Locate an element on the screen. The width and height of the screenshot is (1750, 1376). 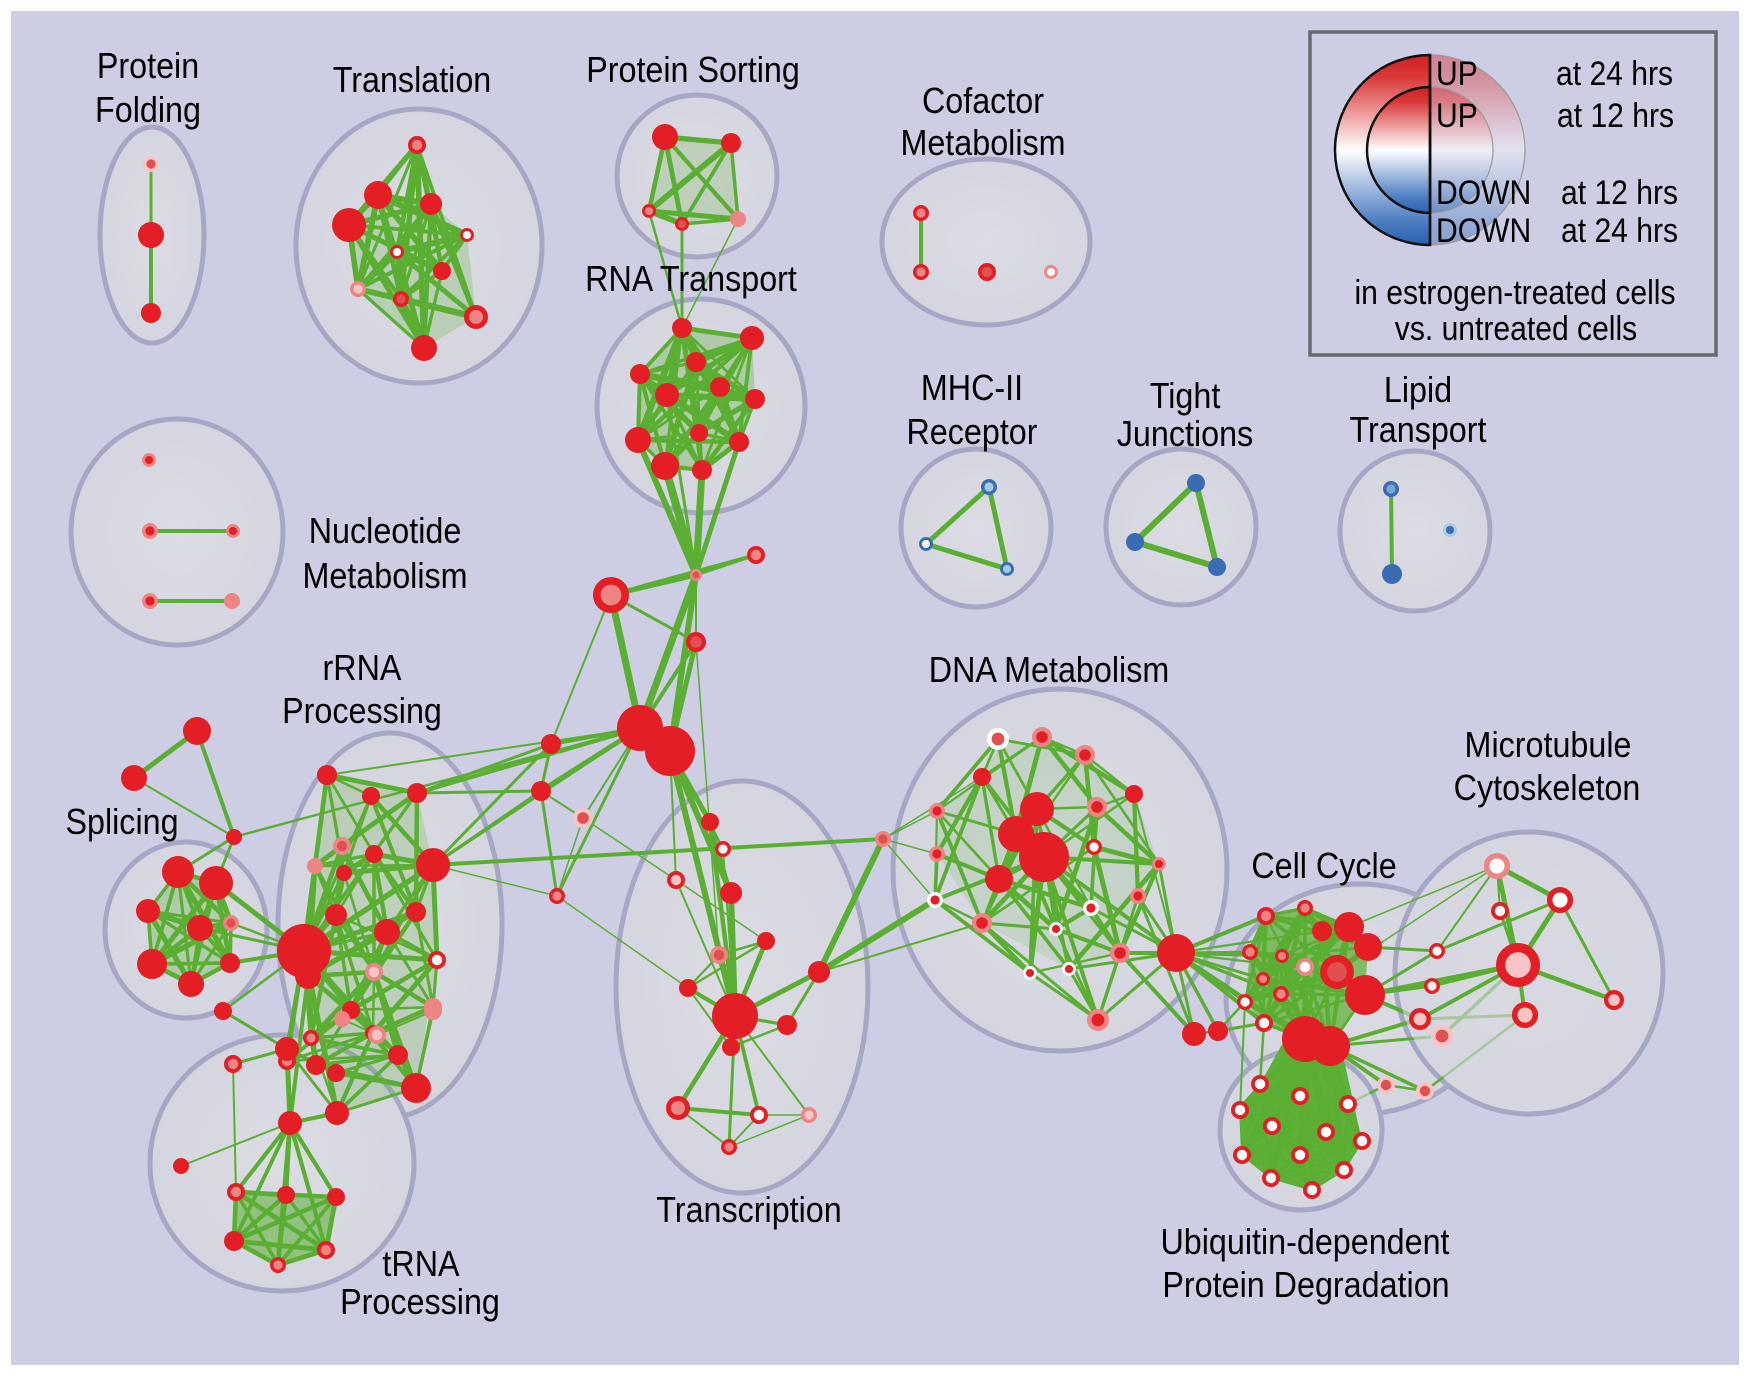
svg-text: Transport is located at coordinates (1418, 430).